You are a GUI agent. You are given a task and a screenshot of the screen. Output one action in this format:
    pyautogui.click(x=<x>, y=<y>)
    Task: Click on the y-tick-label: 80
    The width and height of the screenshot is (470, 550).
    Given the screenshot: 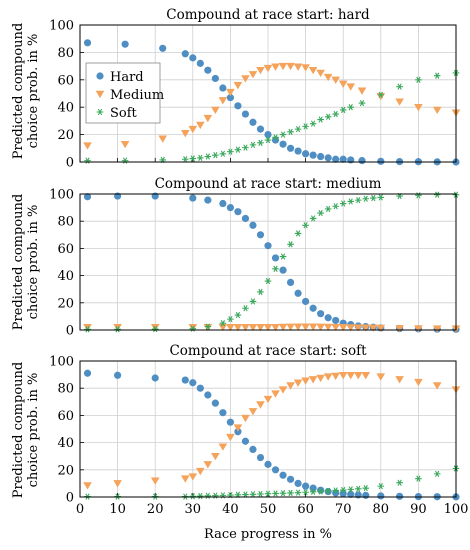 What is the action you would take?
    pyautogui.click(x=65, y=222)
    